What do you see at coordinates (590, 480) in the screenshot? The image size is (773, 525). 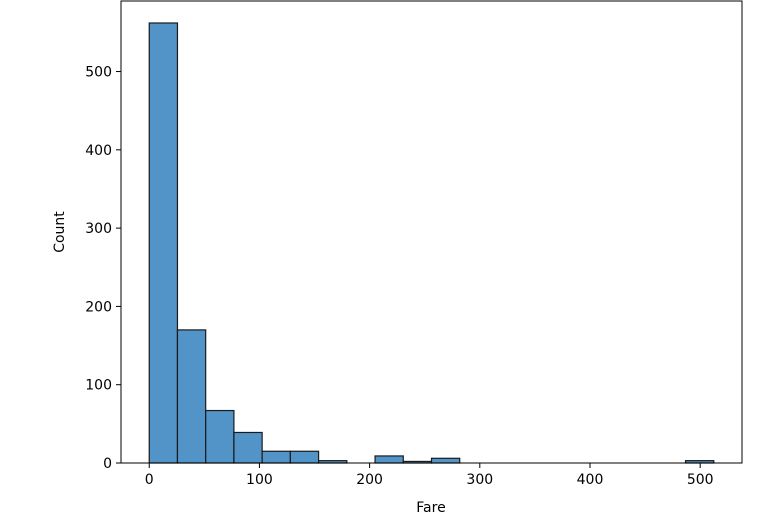 I see `x-tick-label: 400` at bounding box center [590, 480].